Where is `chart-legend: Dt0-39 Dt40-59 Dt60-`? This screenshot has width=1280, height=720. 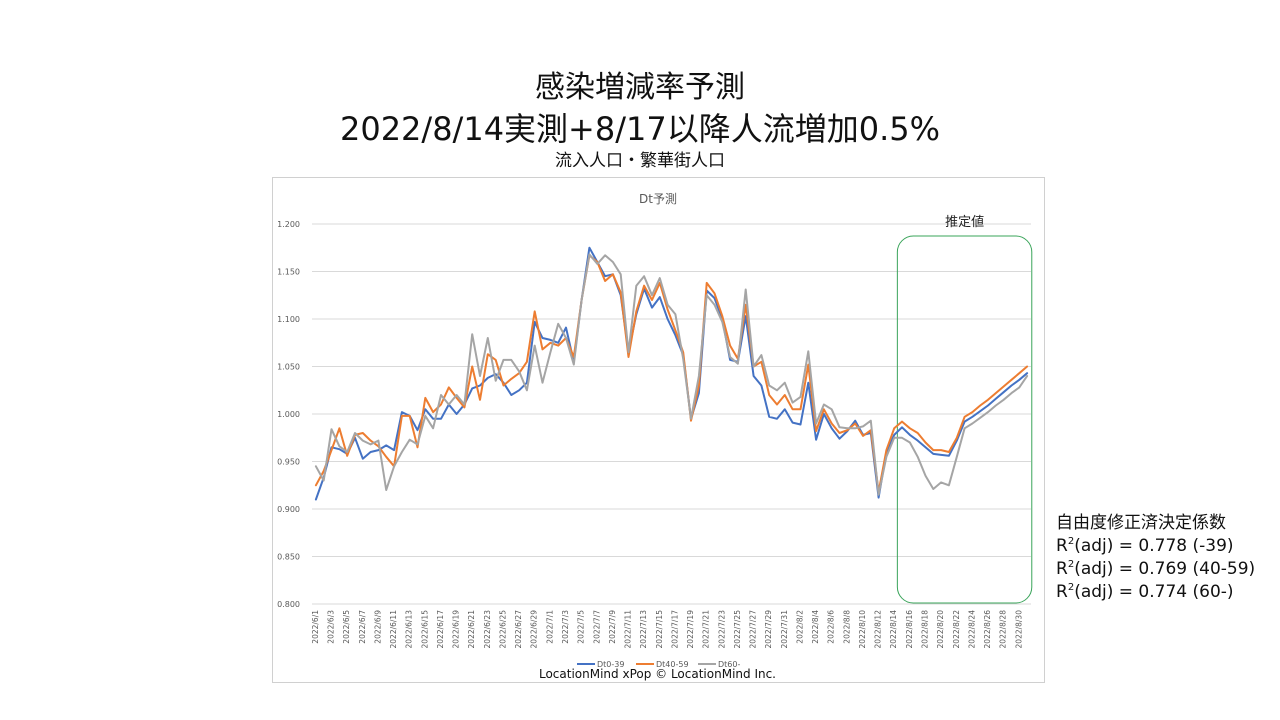
chart-legend: Dt0-39 Dt40-59 Dt60- is located at coordinates (658, 664).